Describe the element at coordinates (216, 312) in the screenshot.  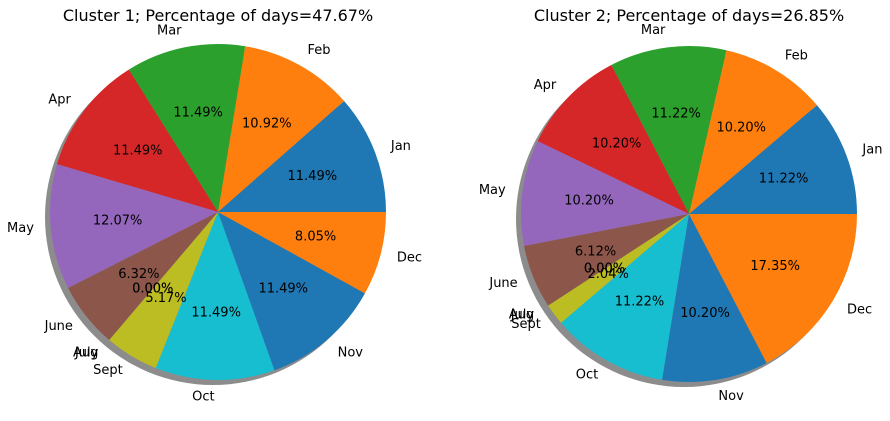
I see `slice-value-oct: 11.49%` at that location.